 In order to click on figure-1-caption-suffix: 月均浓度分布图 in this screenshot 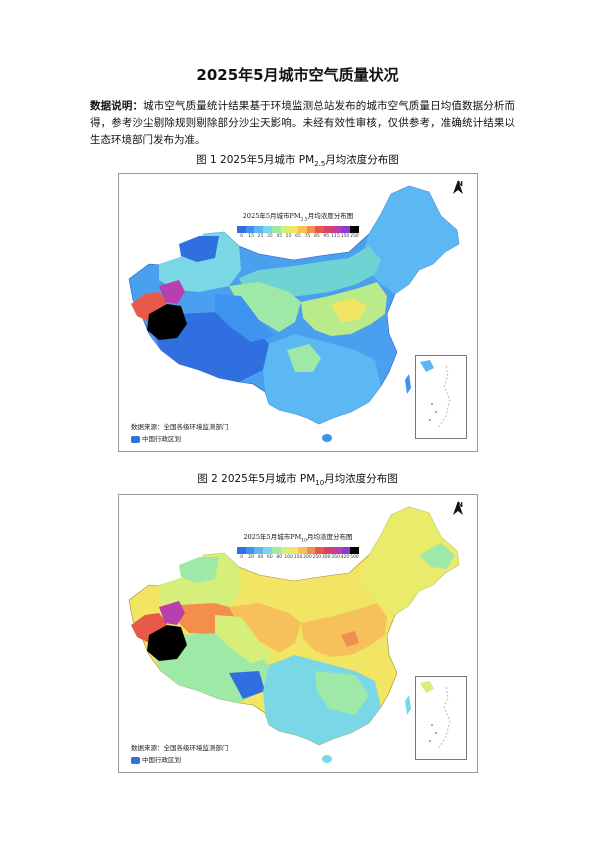, I will do `click(362, 160)`.